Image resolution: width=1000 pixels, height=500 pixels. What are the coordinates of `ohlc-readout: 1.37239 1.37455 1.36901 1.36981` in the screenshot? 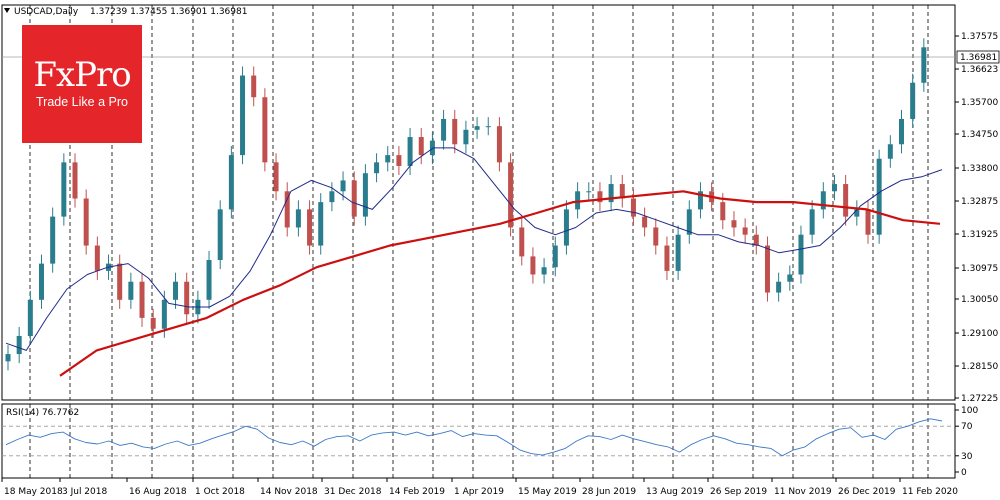 It's located at (168, 12).